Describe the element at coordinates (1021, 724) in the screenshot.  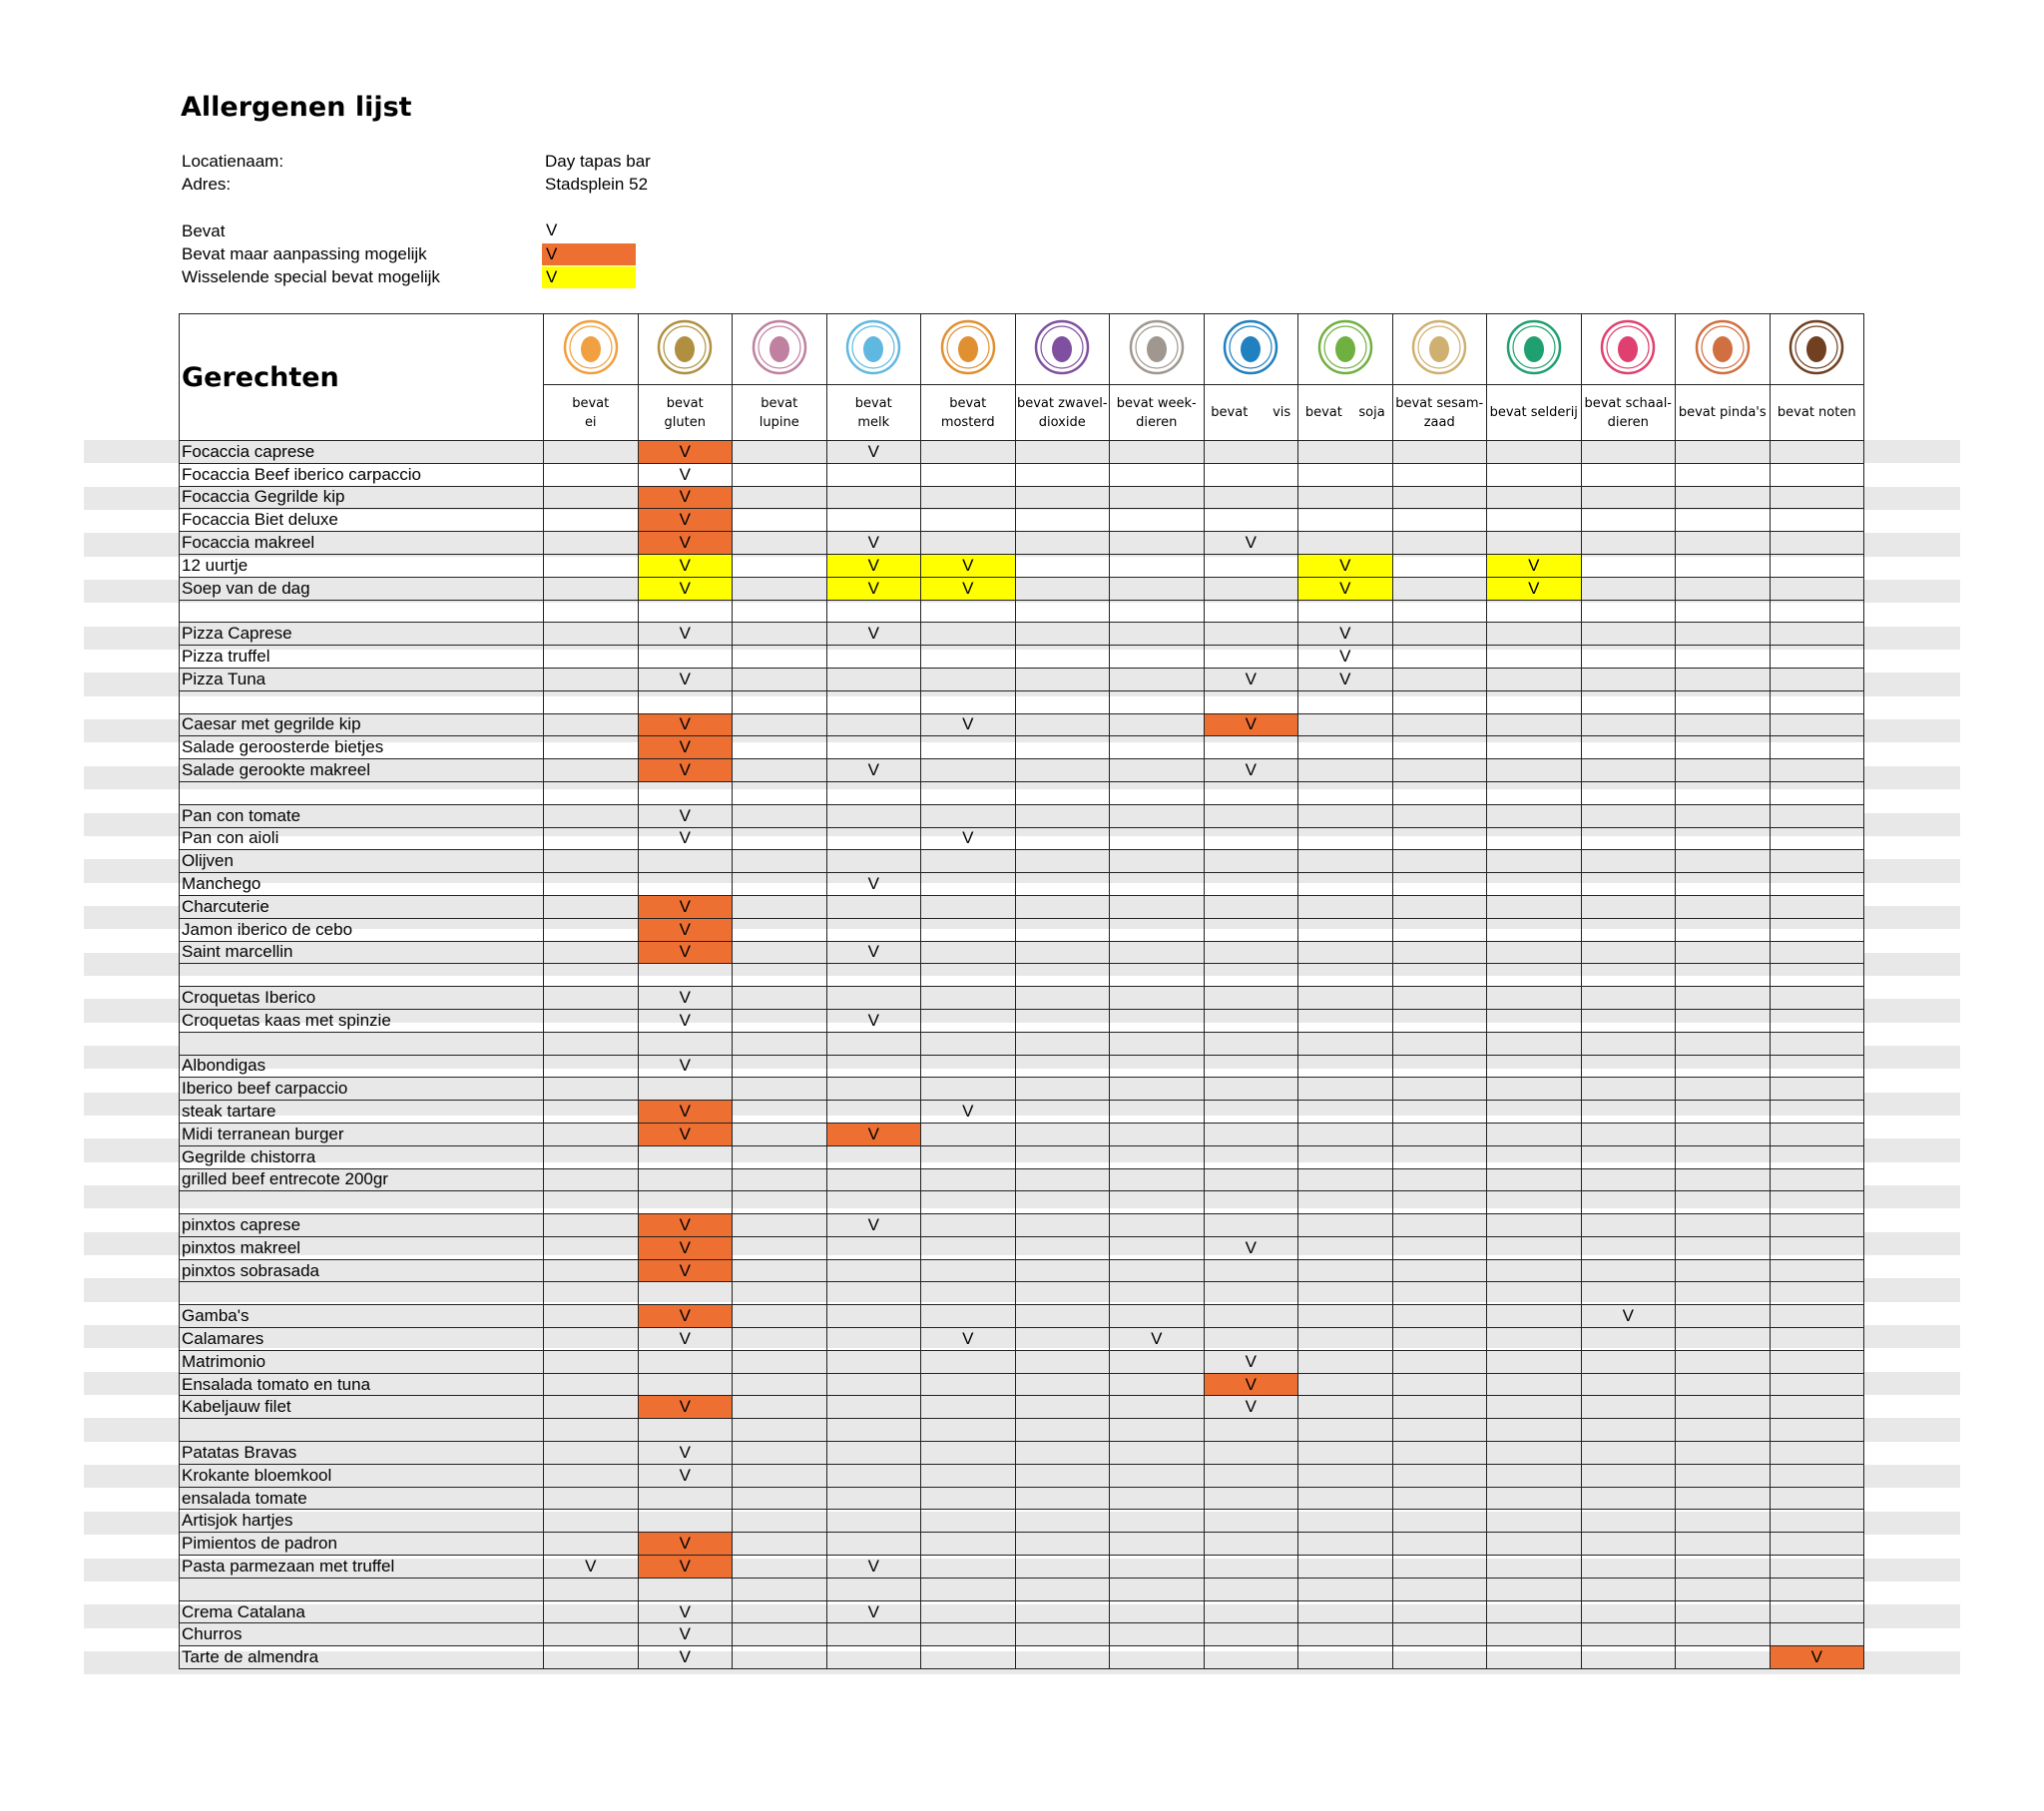
I see `table-row: Caesar met gegrilde kip V V V` at that location.